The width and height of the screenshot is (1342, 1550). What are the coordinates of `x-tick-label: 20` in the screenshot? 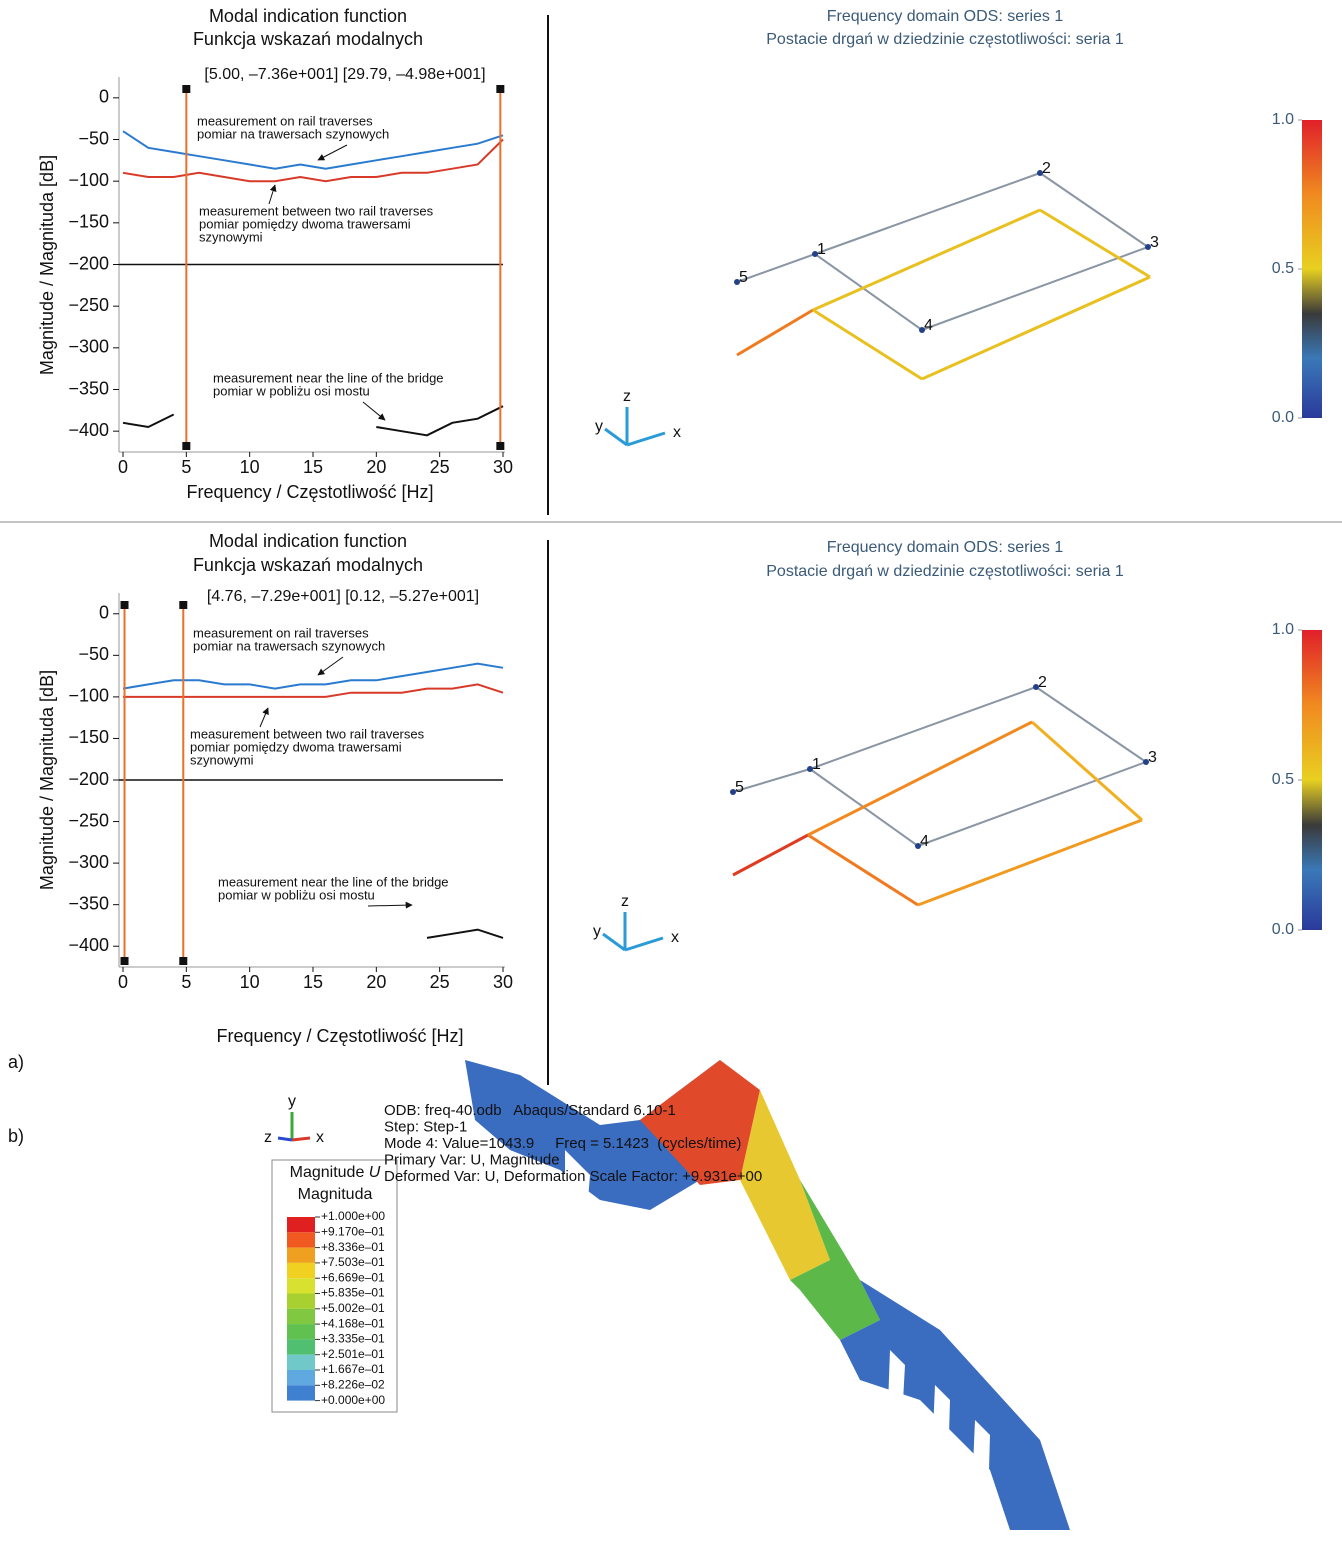 It's located at (376, 467).